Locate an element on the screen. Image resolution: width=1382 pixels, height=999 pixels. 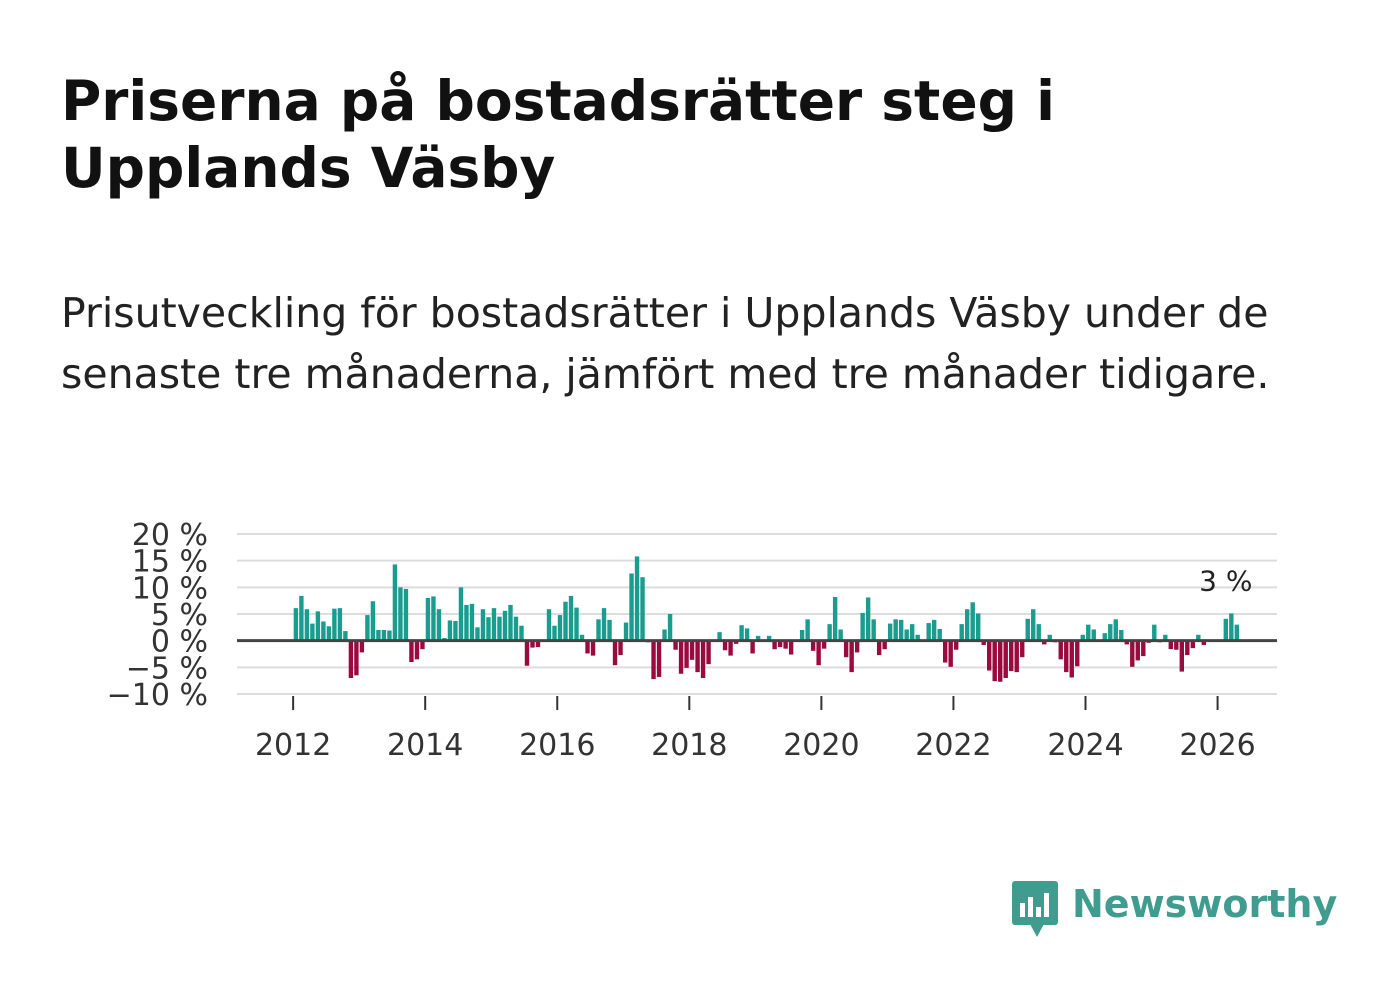
x-tick-label: 2024 is located at coordinates (1085, 745).